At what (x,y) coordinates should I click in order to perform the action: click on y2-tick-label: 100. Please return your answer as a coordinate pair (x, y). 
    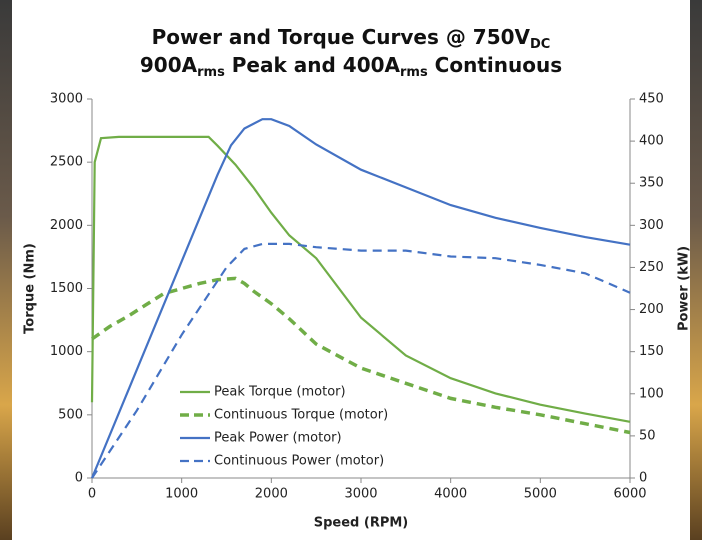
    Looking at the image, I should click on (651, 393).